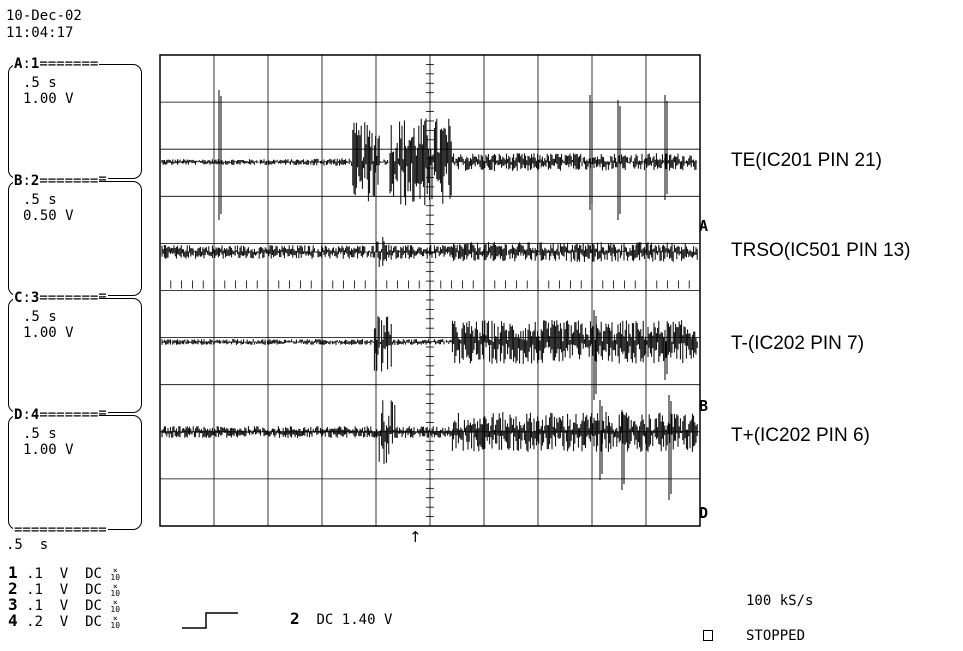 This screenshot has width=963, height=651. What do you see at coordinates (40, 33) in the screenshot?
I see `capture-time: 11:04:17` at bounding box center [40, 33].